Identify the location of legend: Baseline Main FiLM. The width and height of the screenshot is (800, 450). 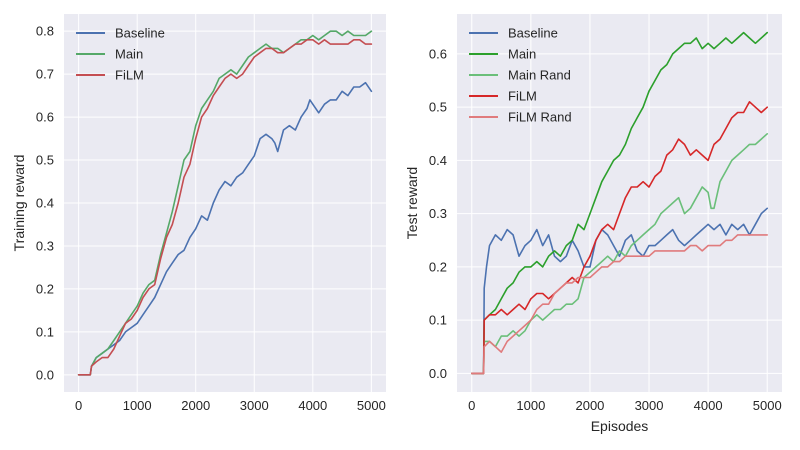
(120, 54).